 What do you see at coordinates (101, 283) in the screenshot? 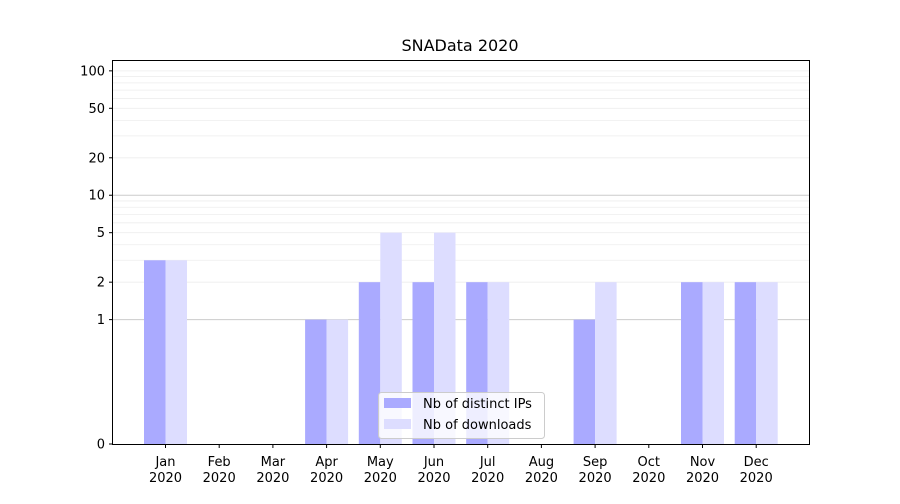
I see `y-tick-label: 2` at bounding box center [101, 283].